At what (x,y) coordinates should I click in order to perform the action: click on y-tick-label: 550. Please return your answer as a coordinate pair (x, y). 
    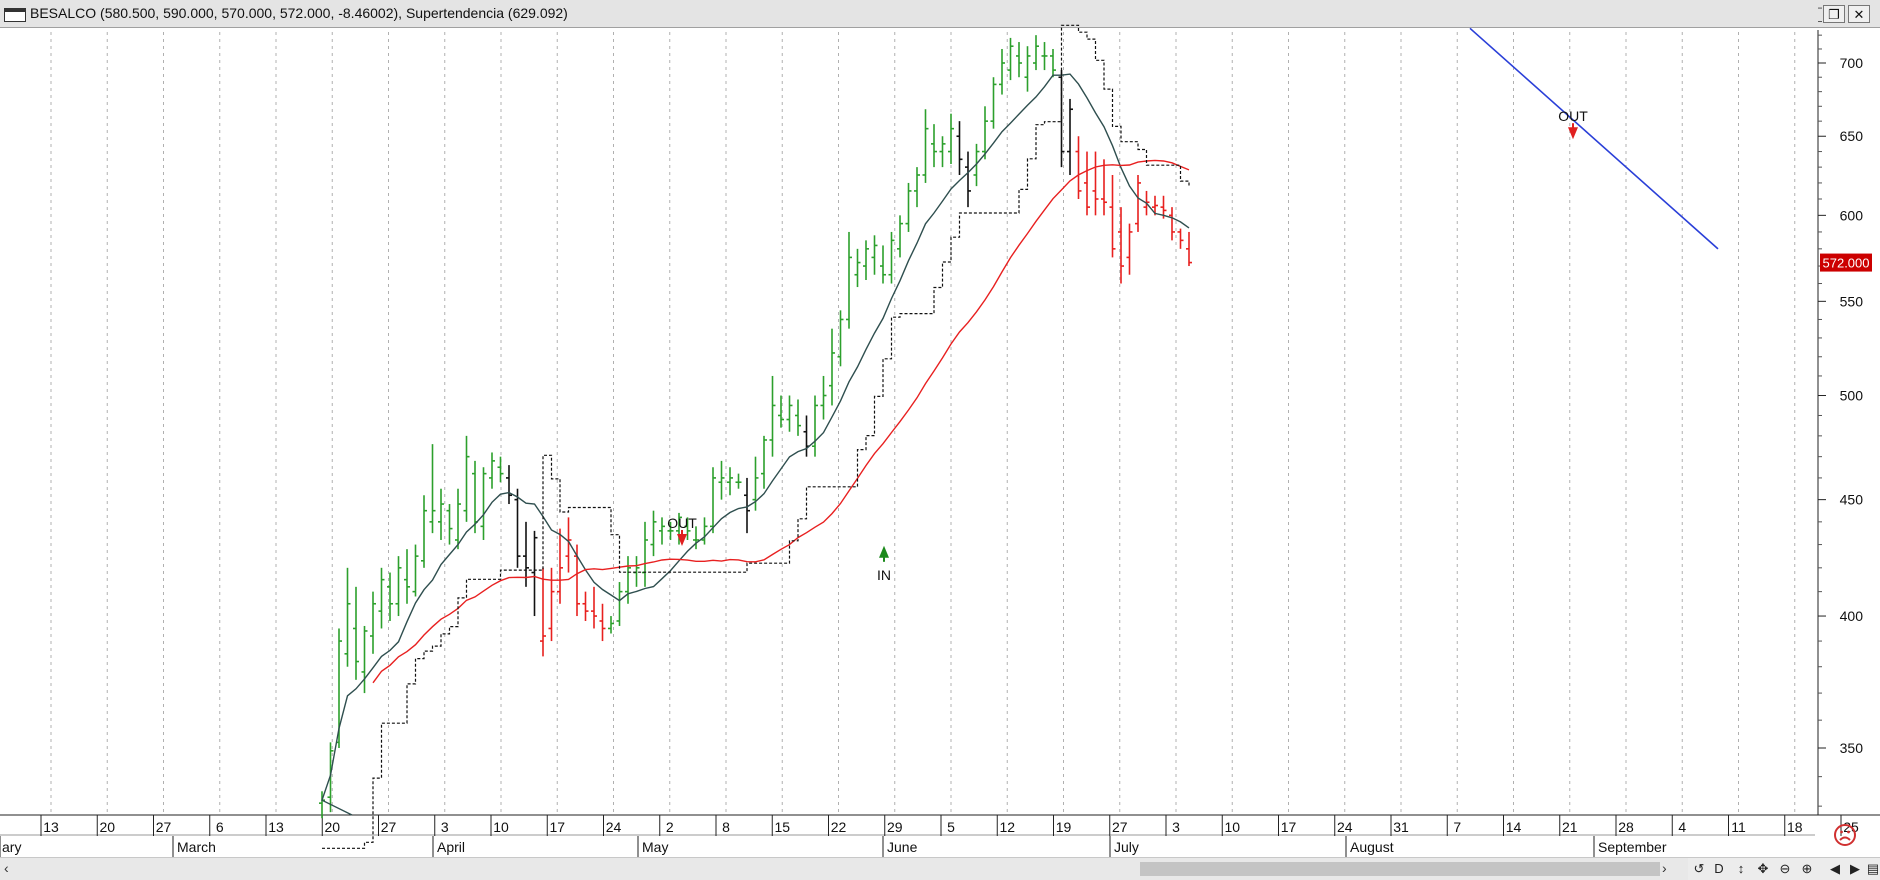
    Looking at the image, I should click on (1852, 301).